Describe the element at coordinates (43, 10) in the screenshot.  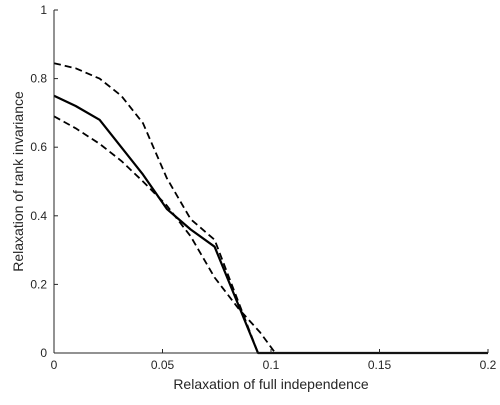
I see `y-tick-label: 1` at that location.